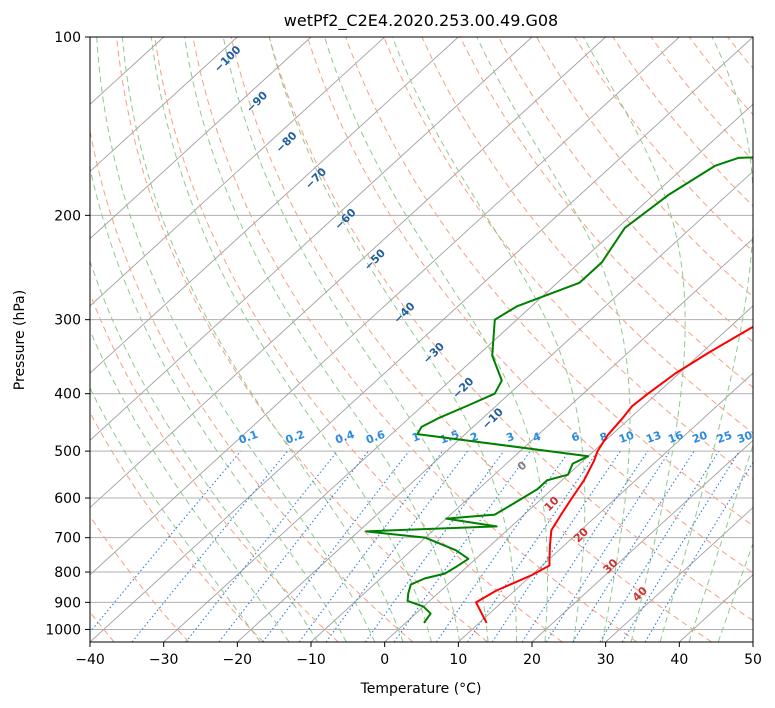  Describe the element at coordinates (344, 437) in the screenshot. I see `mixing-ratio-label: 0.4` at that location.